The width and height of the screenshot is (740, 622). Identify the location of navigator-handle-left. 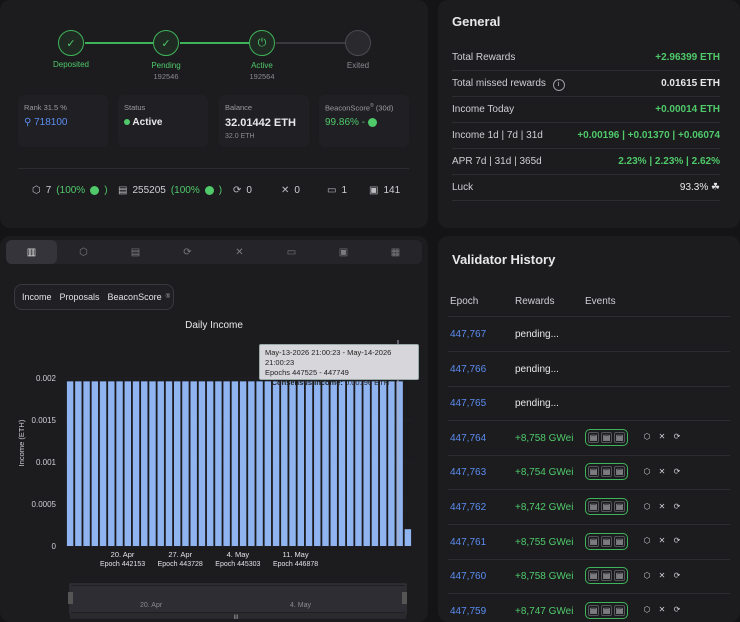
(70, 598).